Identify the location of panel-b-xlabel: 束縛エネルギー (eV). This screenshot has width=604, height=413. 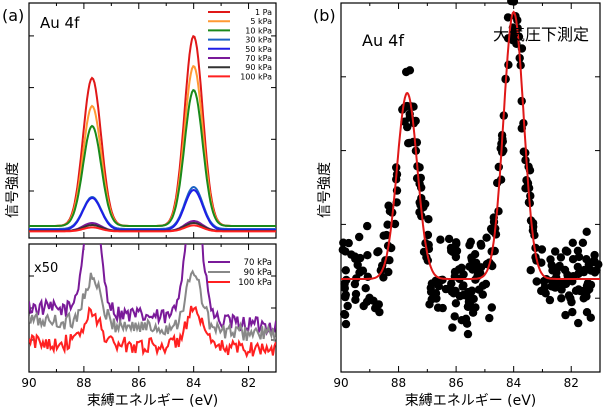
(471, 400).